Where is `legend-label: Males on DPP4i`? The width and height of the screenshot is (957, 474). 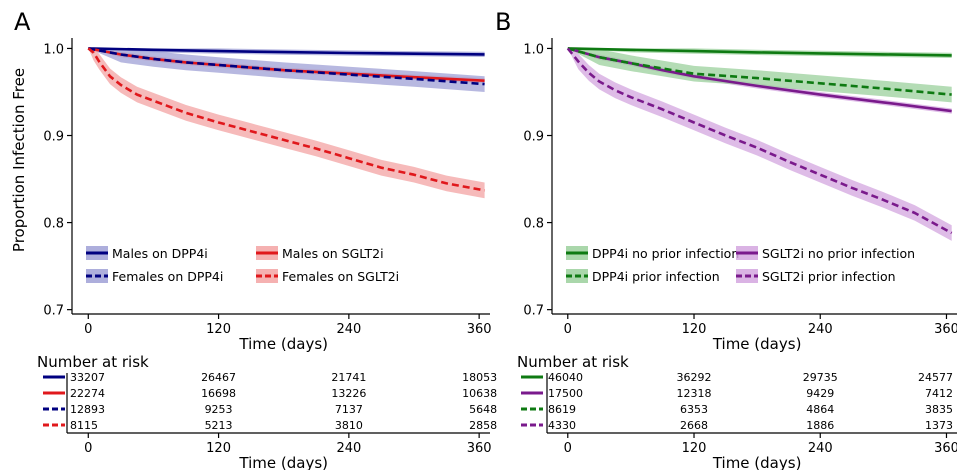
legend-label: Males on DPP4i is located at coordinates (160, 253).